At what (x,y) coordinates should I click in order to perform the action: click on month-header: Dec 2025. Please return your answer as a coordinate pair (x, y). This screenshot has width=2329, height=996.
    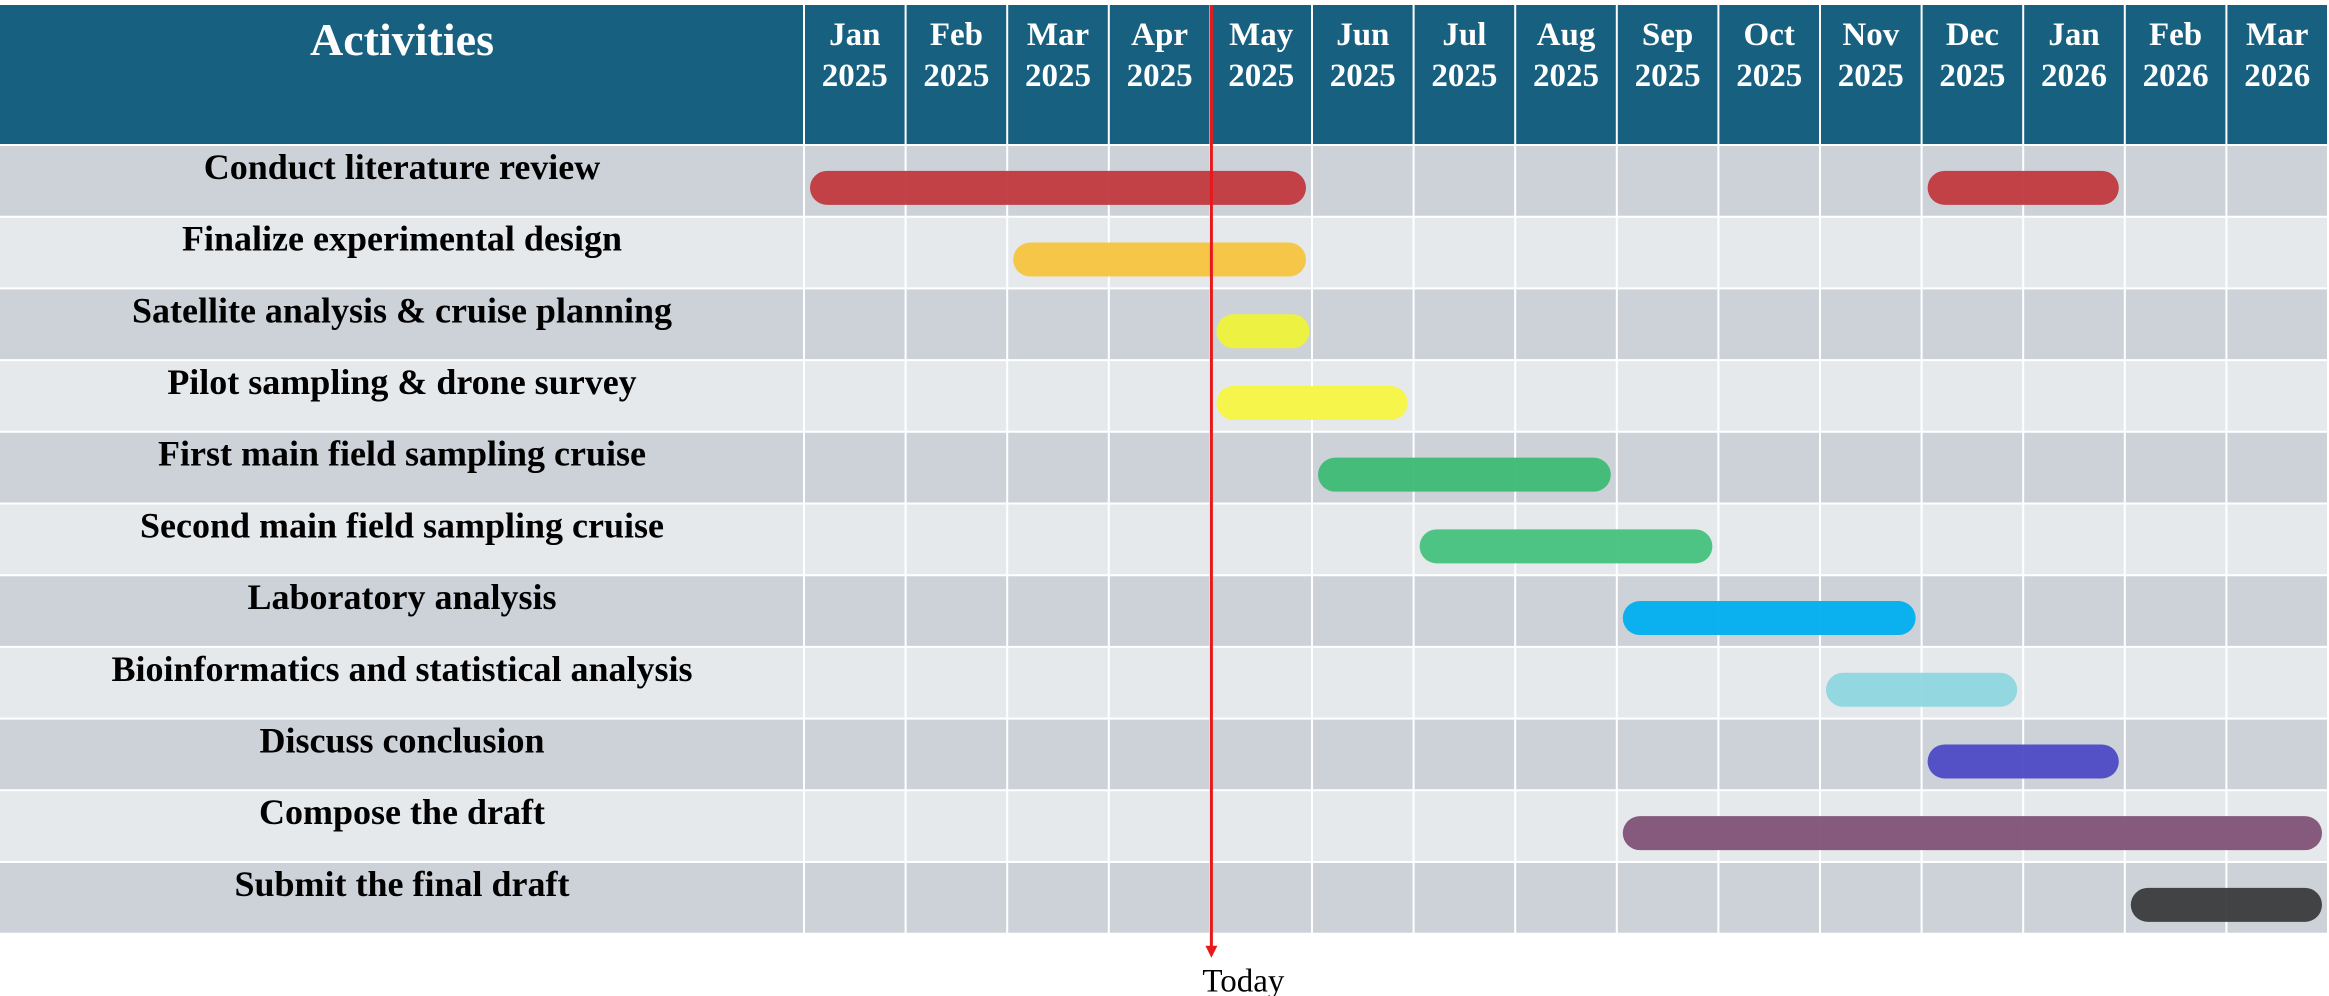
    Looking at the image, I should click on (1972, 55).